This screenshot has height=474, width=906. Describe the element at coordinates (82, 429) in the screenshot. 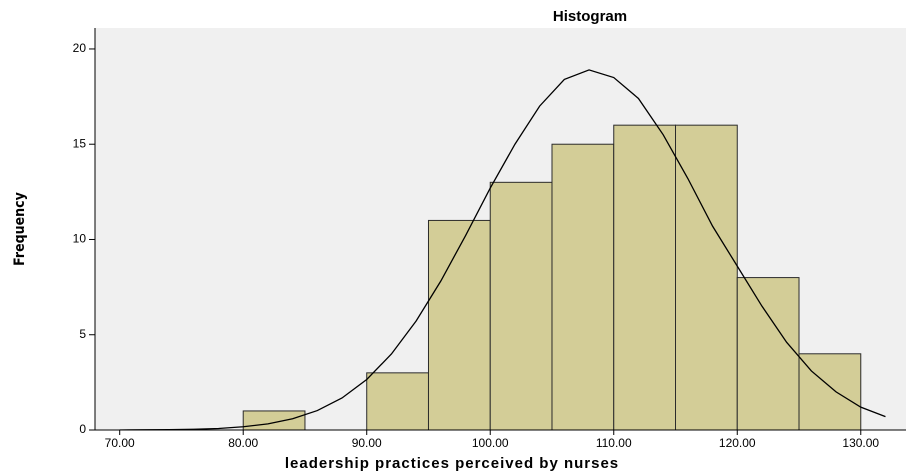

I see `y-tick-label: 0` at that location.